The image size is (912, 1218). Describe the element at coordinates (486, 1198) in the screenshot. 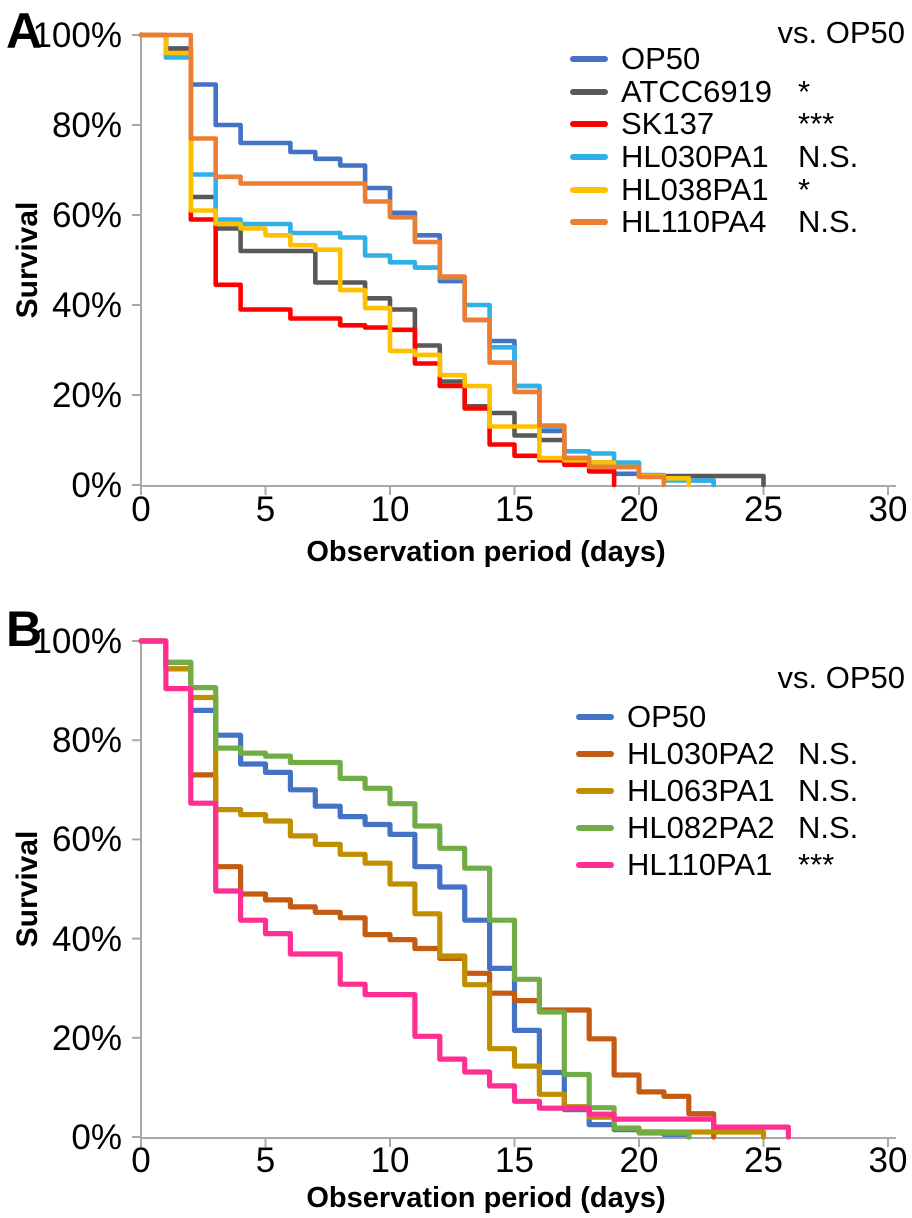

I see `panel-b-x-axis-title: Observation period (days)` at that location.